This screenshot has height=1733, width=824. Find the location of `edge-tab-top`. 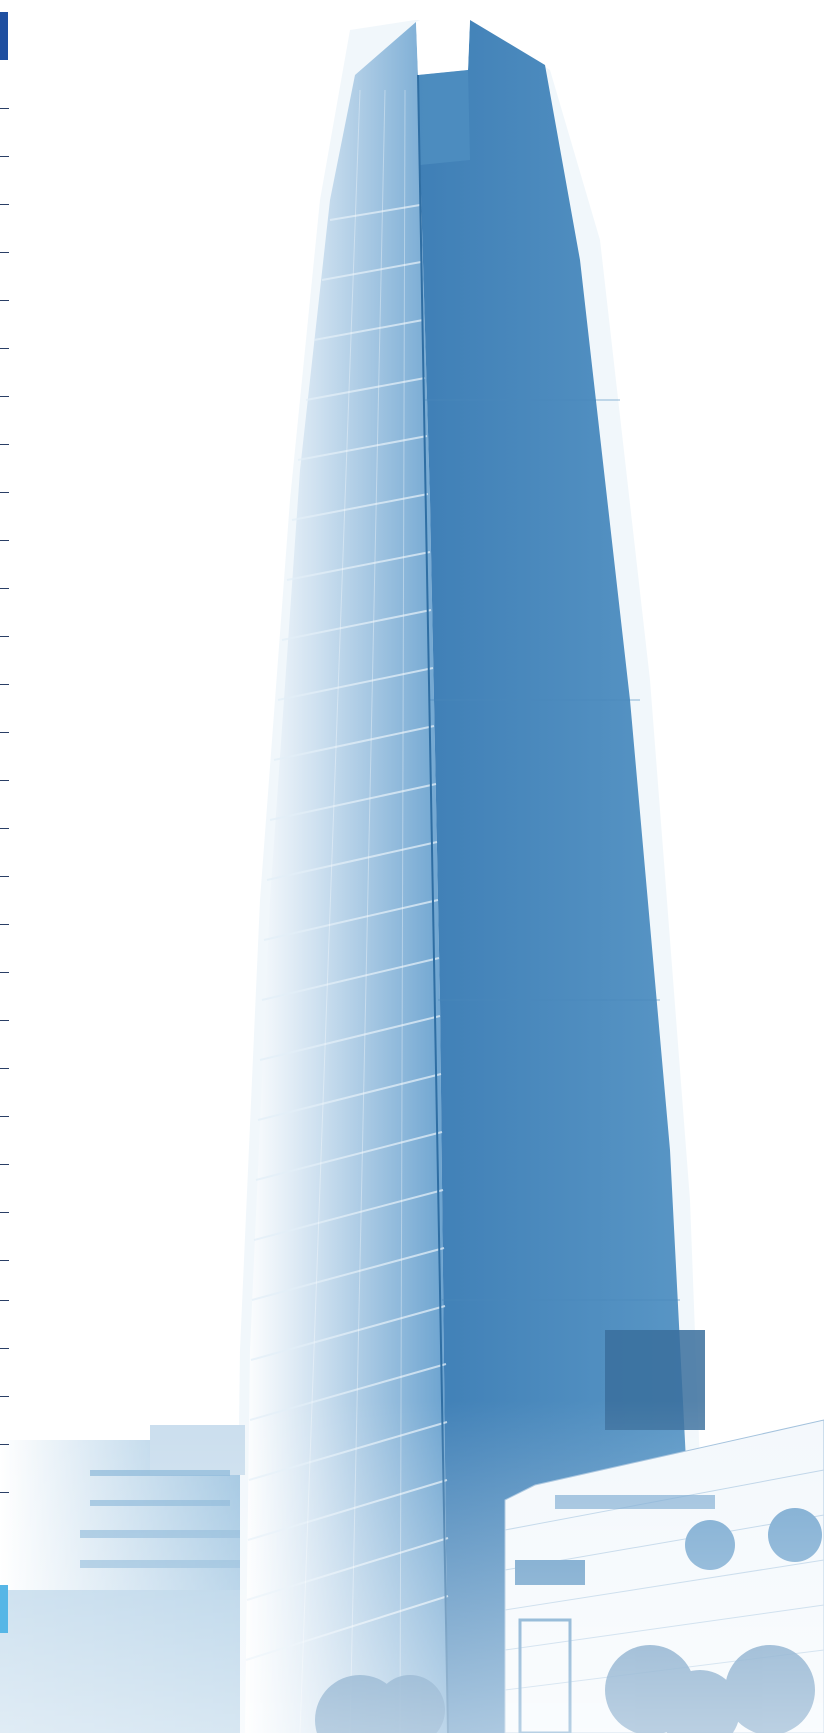

edge-tab-top is located at coordinates (4, 36).